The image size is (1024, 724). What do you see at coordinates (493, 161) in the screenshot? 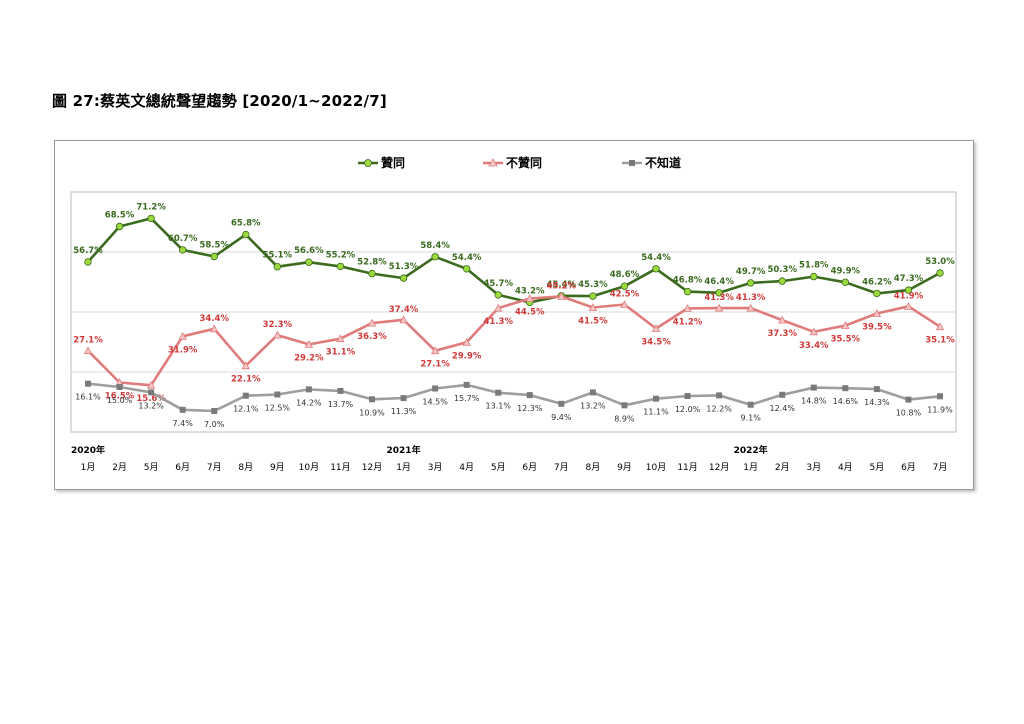
I see `legend-swatch-disapprove` at bounding box center [493, 161].